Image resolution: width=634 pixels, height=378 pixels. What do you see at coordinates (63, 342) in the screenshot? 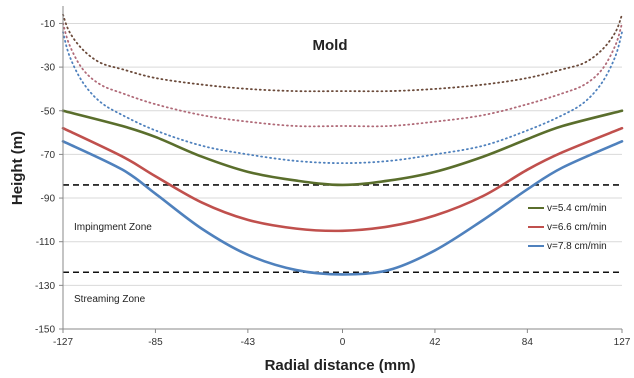
I see `x-tick-label-0: -127` at bounding box center [63, 342].